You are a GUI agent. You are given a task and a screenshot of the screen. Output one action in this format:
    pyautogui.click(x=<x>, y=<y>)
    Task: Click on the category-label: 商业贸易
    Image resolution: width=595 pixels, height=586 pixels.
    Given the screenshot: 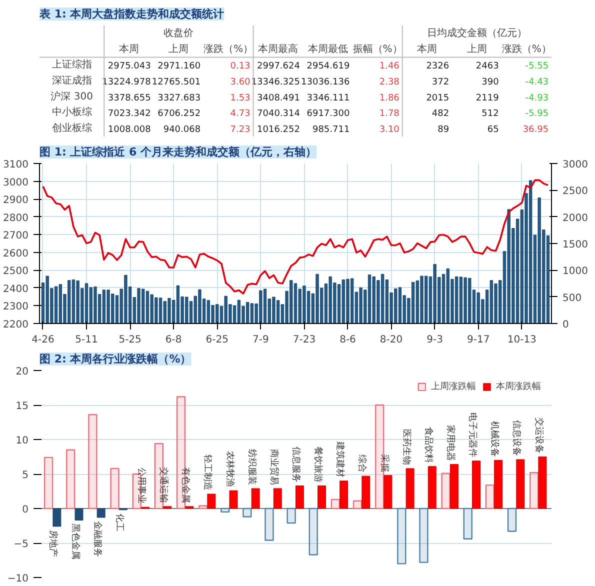 What is the action you would take?
    pyautogui.click(x=273, y=467)
    